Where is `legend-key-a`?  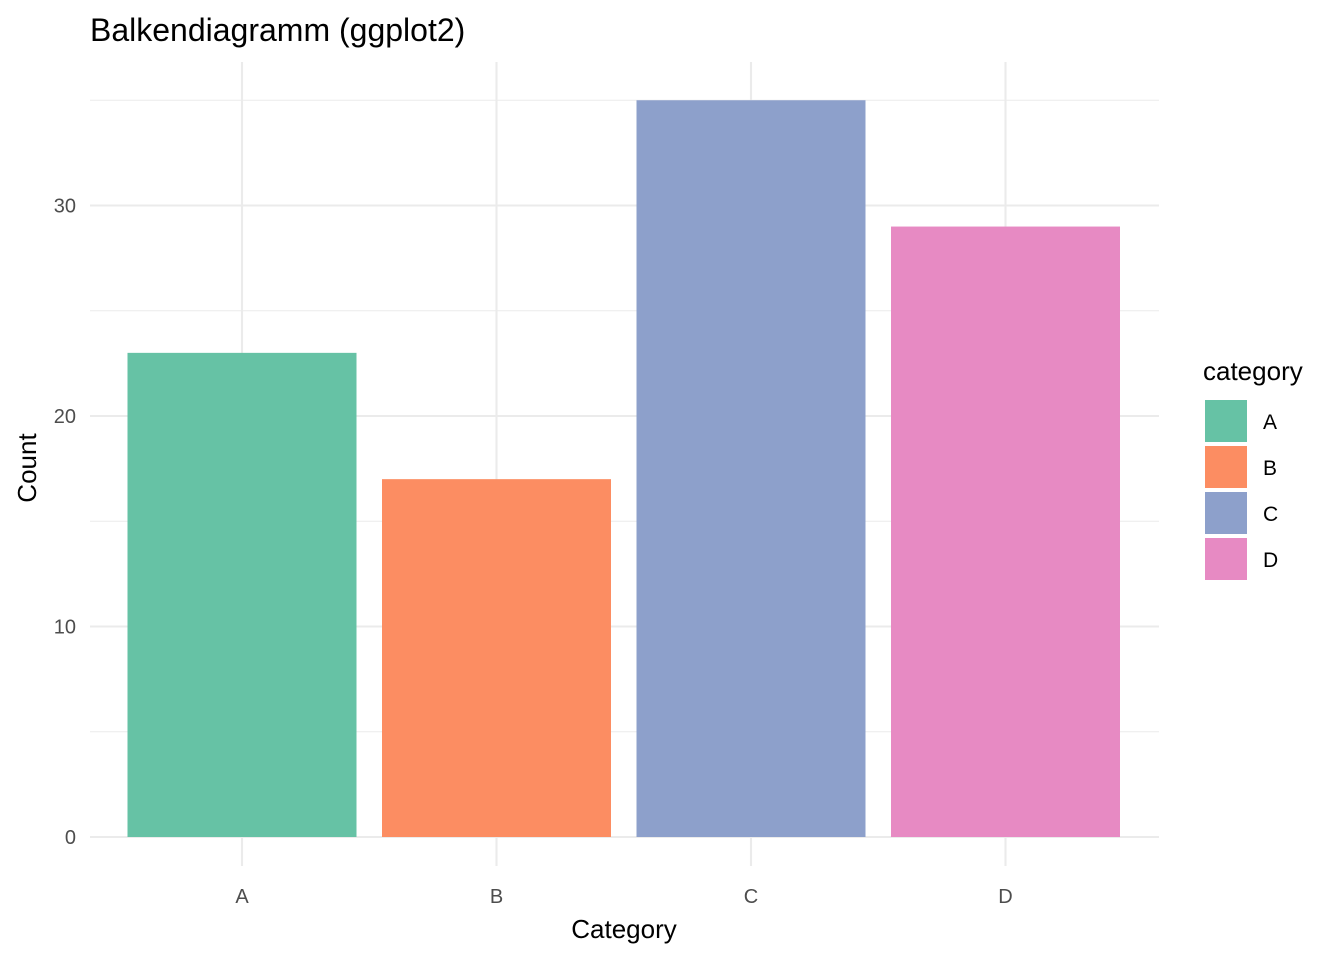
legend-key-a is located at coordinates (1226, 421).